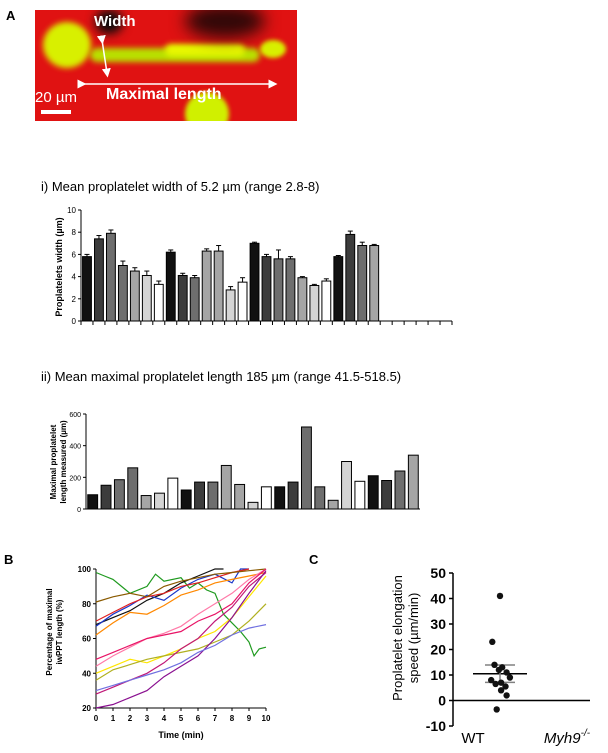  I want to click on panel-letter-a: A, so click(11, 15).